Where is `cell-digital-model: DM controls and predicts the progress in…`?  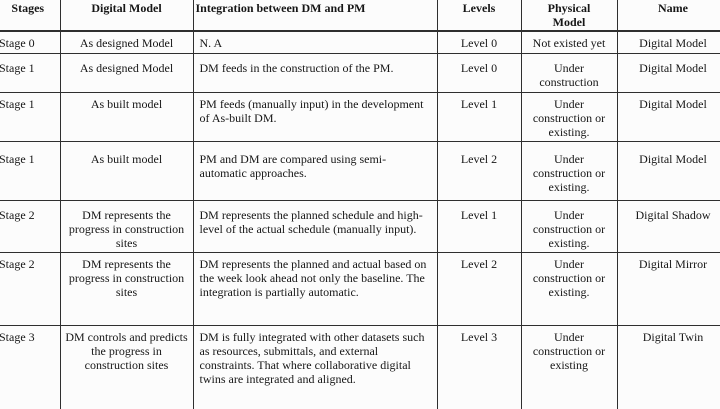
cell-digital-model: DM controls and predicts the progress in… is located at coordinates (126, 366).